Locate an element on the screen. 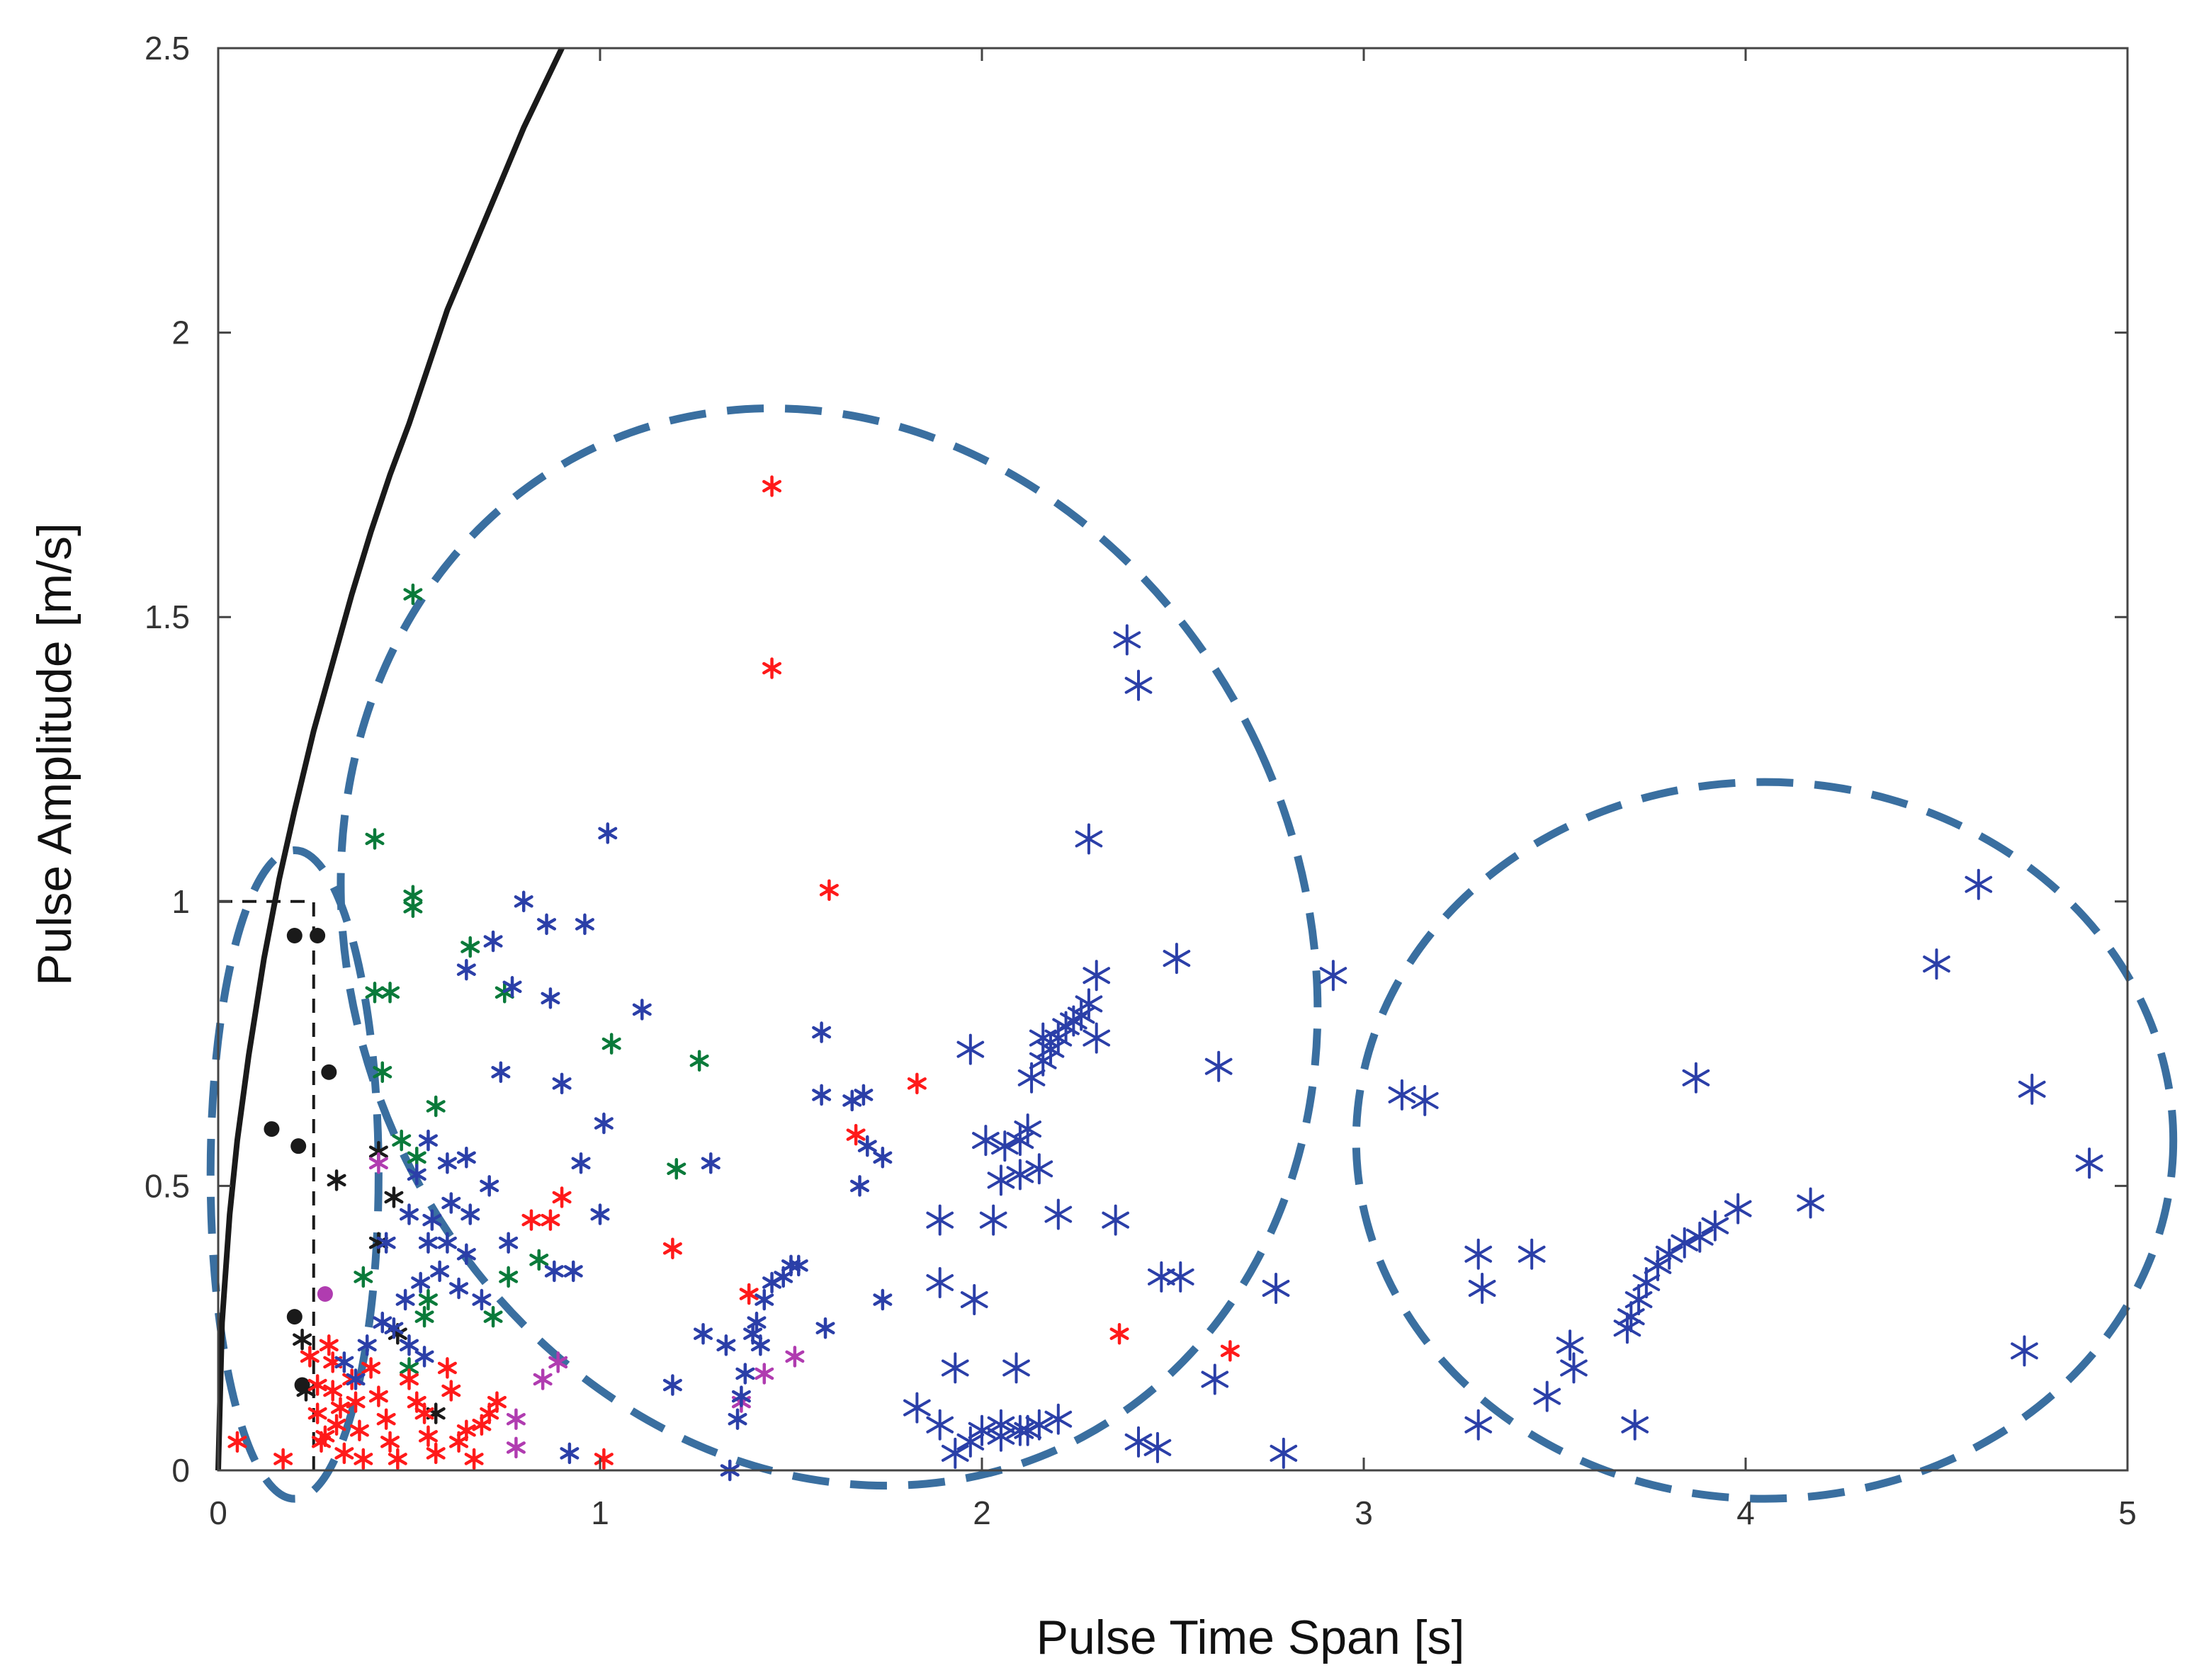 This screenshot has width=2204, height=1680. x-tick-label-0: 0 is located at coordinates (218, 1512).